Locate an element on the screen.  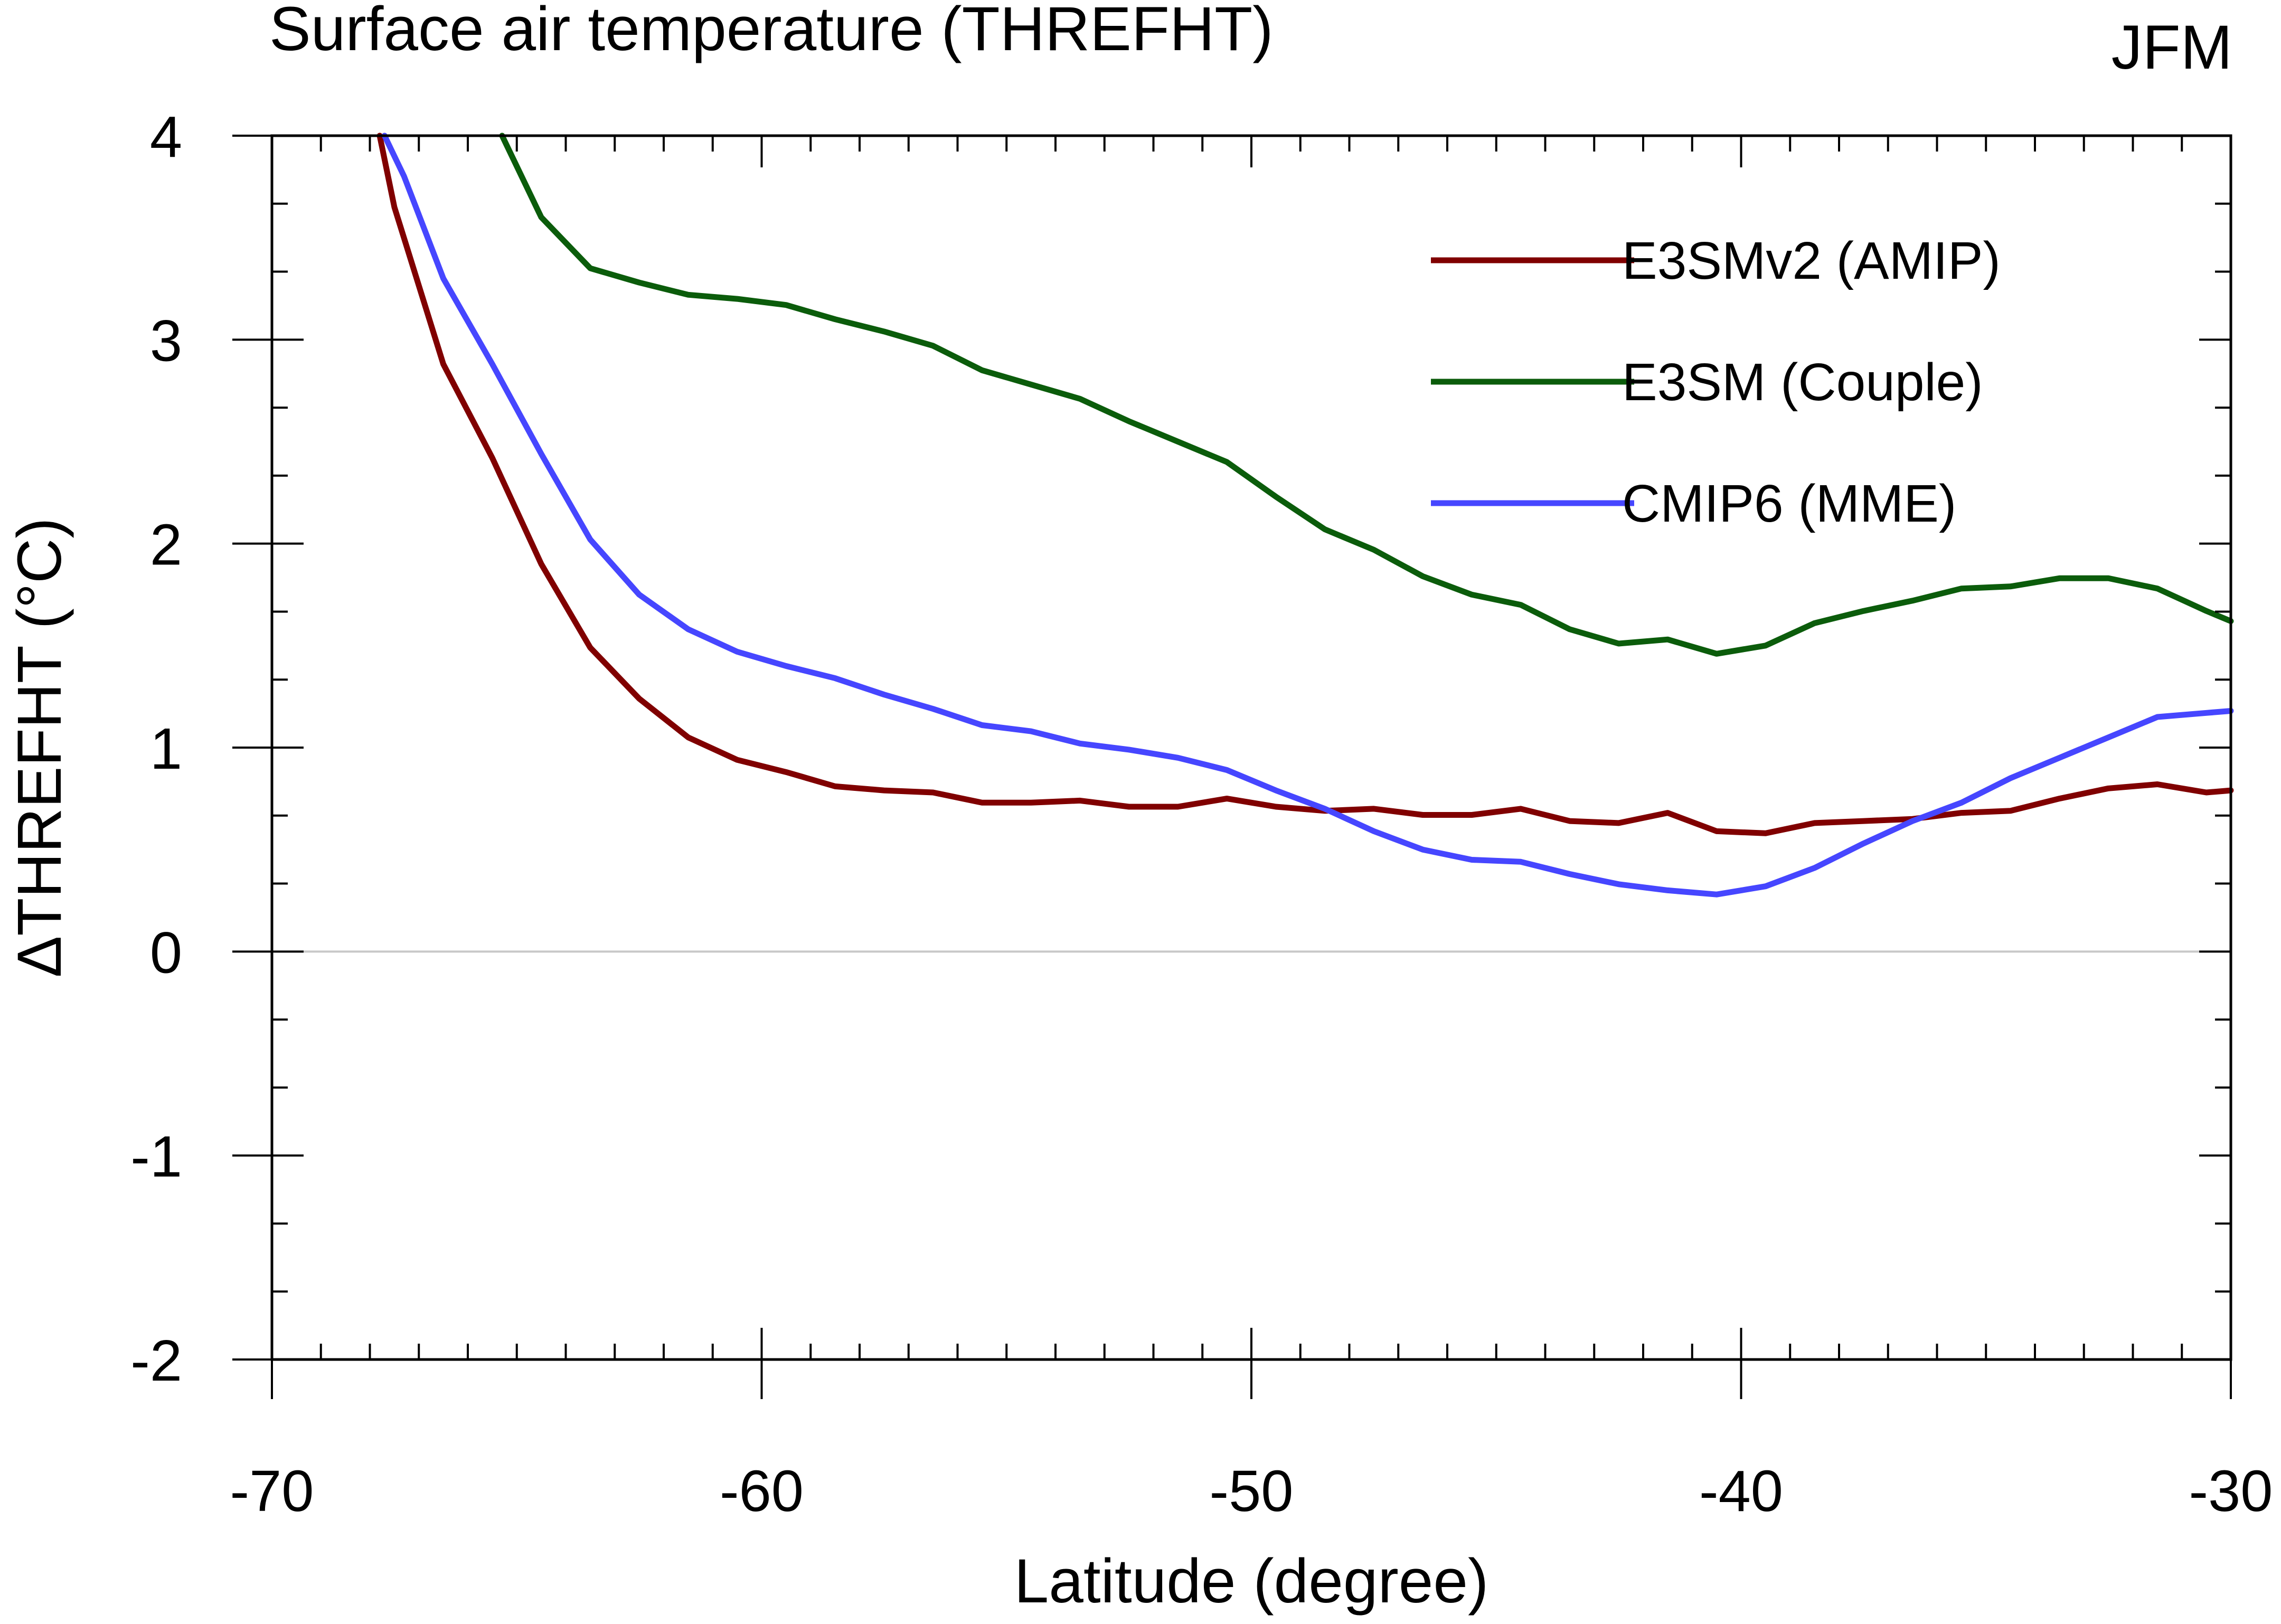
y-tick-label: 2 is located at coordinates (166, 546).